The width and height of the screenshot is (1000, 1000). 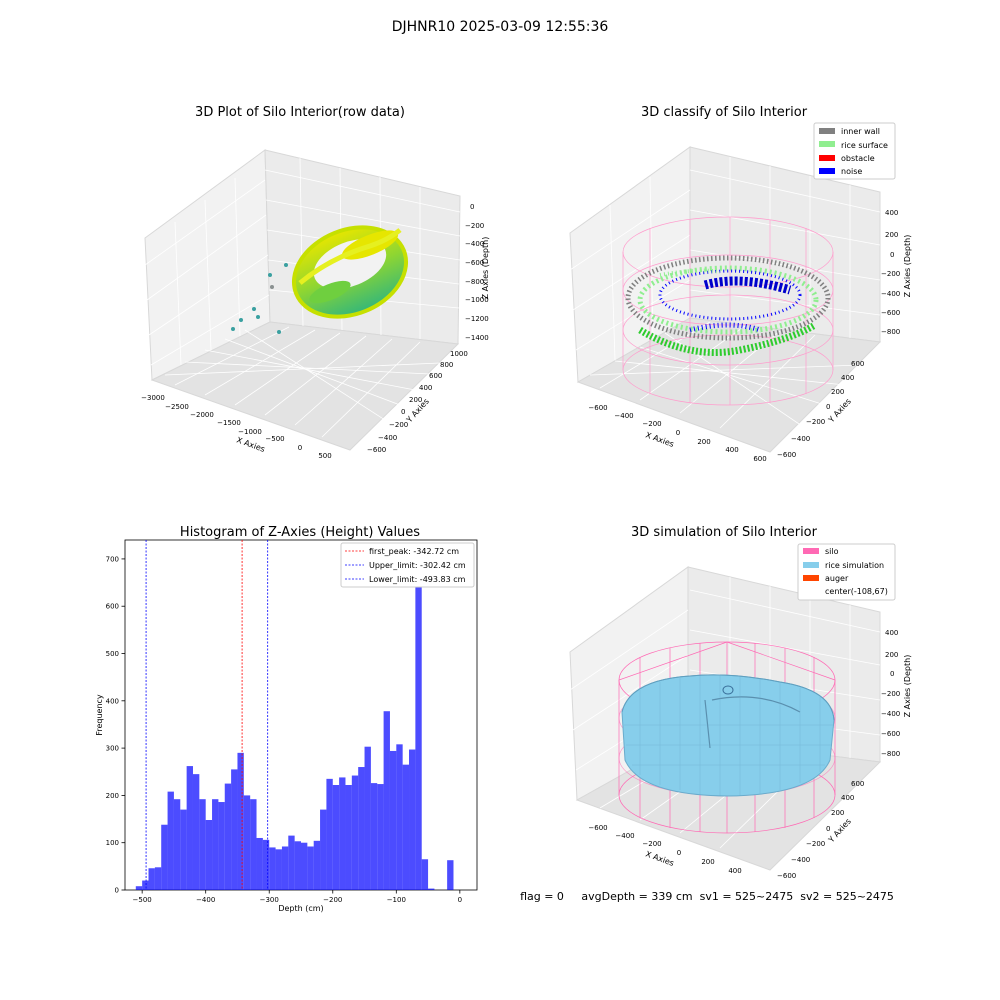 What do you see at coordinates (890, 754) in the screenshot?
I see `simulation-ztick-label: −800` at bounding box center [890, 754].